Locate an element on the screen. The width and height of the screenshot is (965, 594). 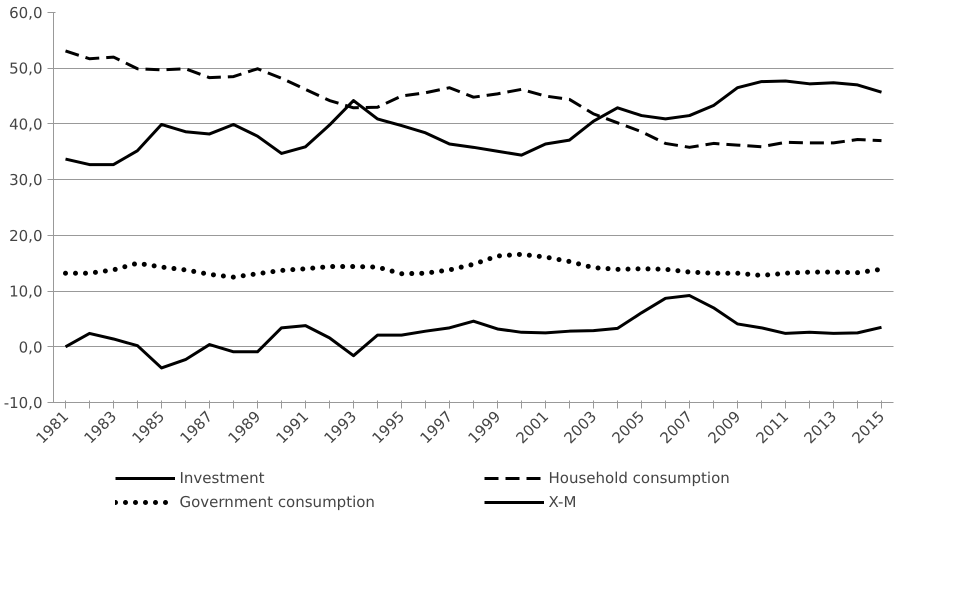
y-tick-label: -10,0 is located at coordinates (23, 403).